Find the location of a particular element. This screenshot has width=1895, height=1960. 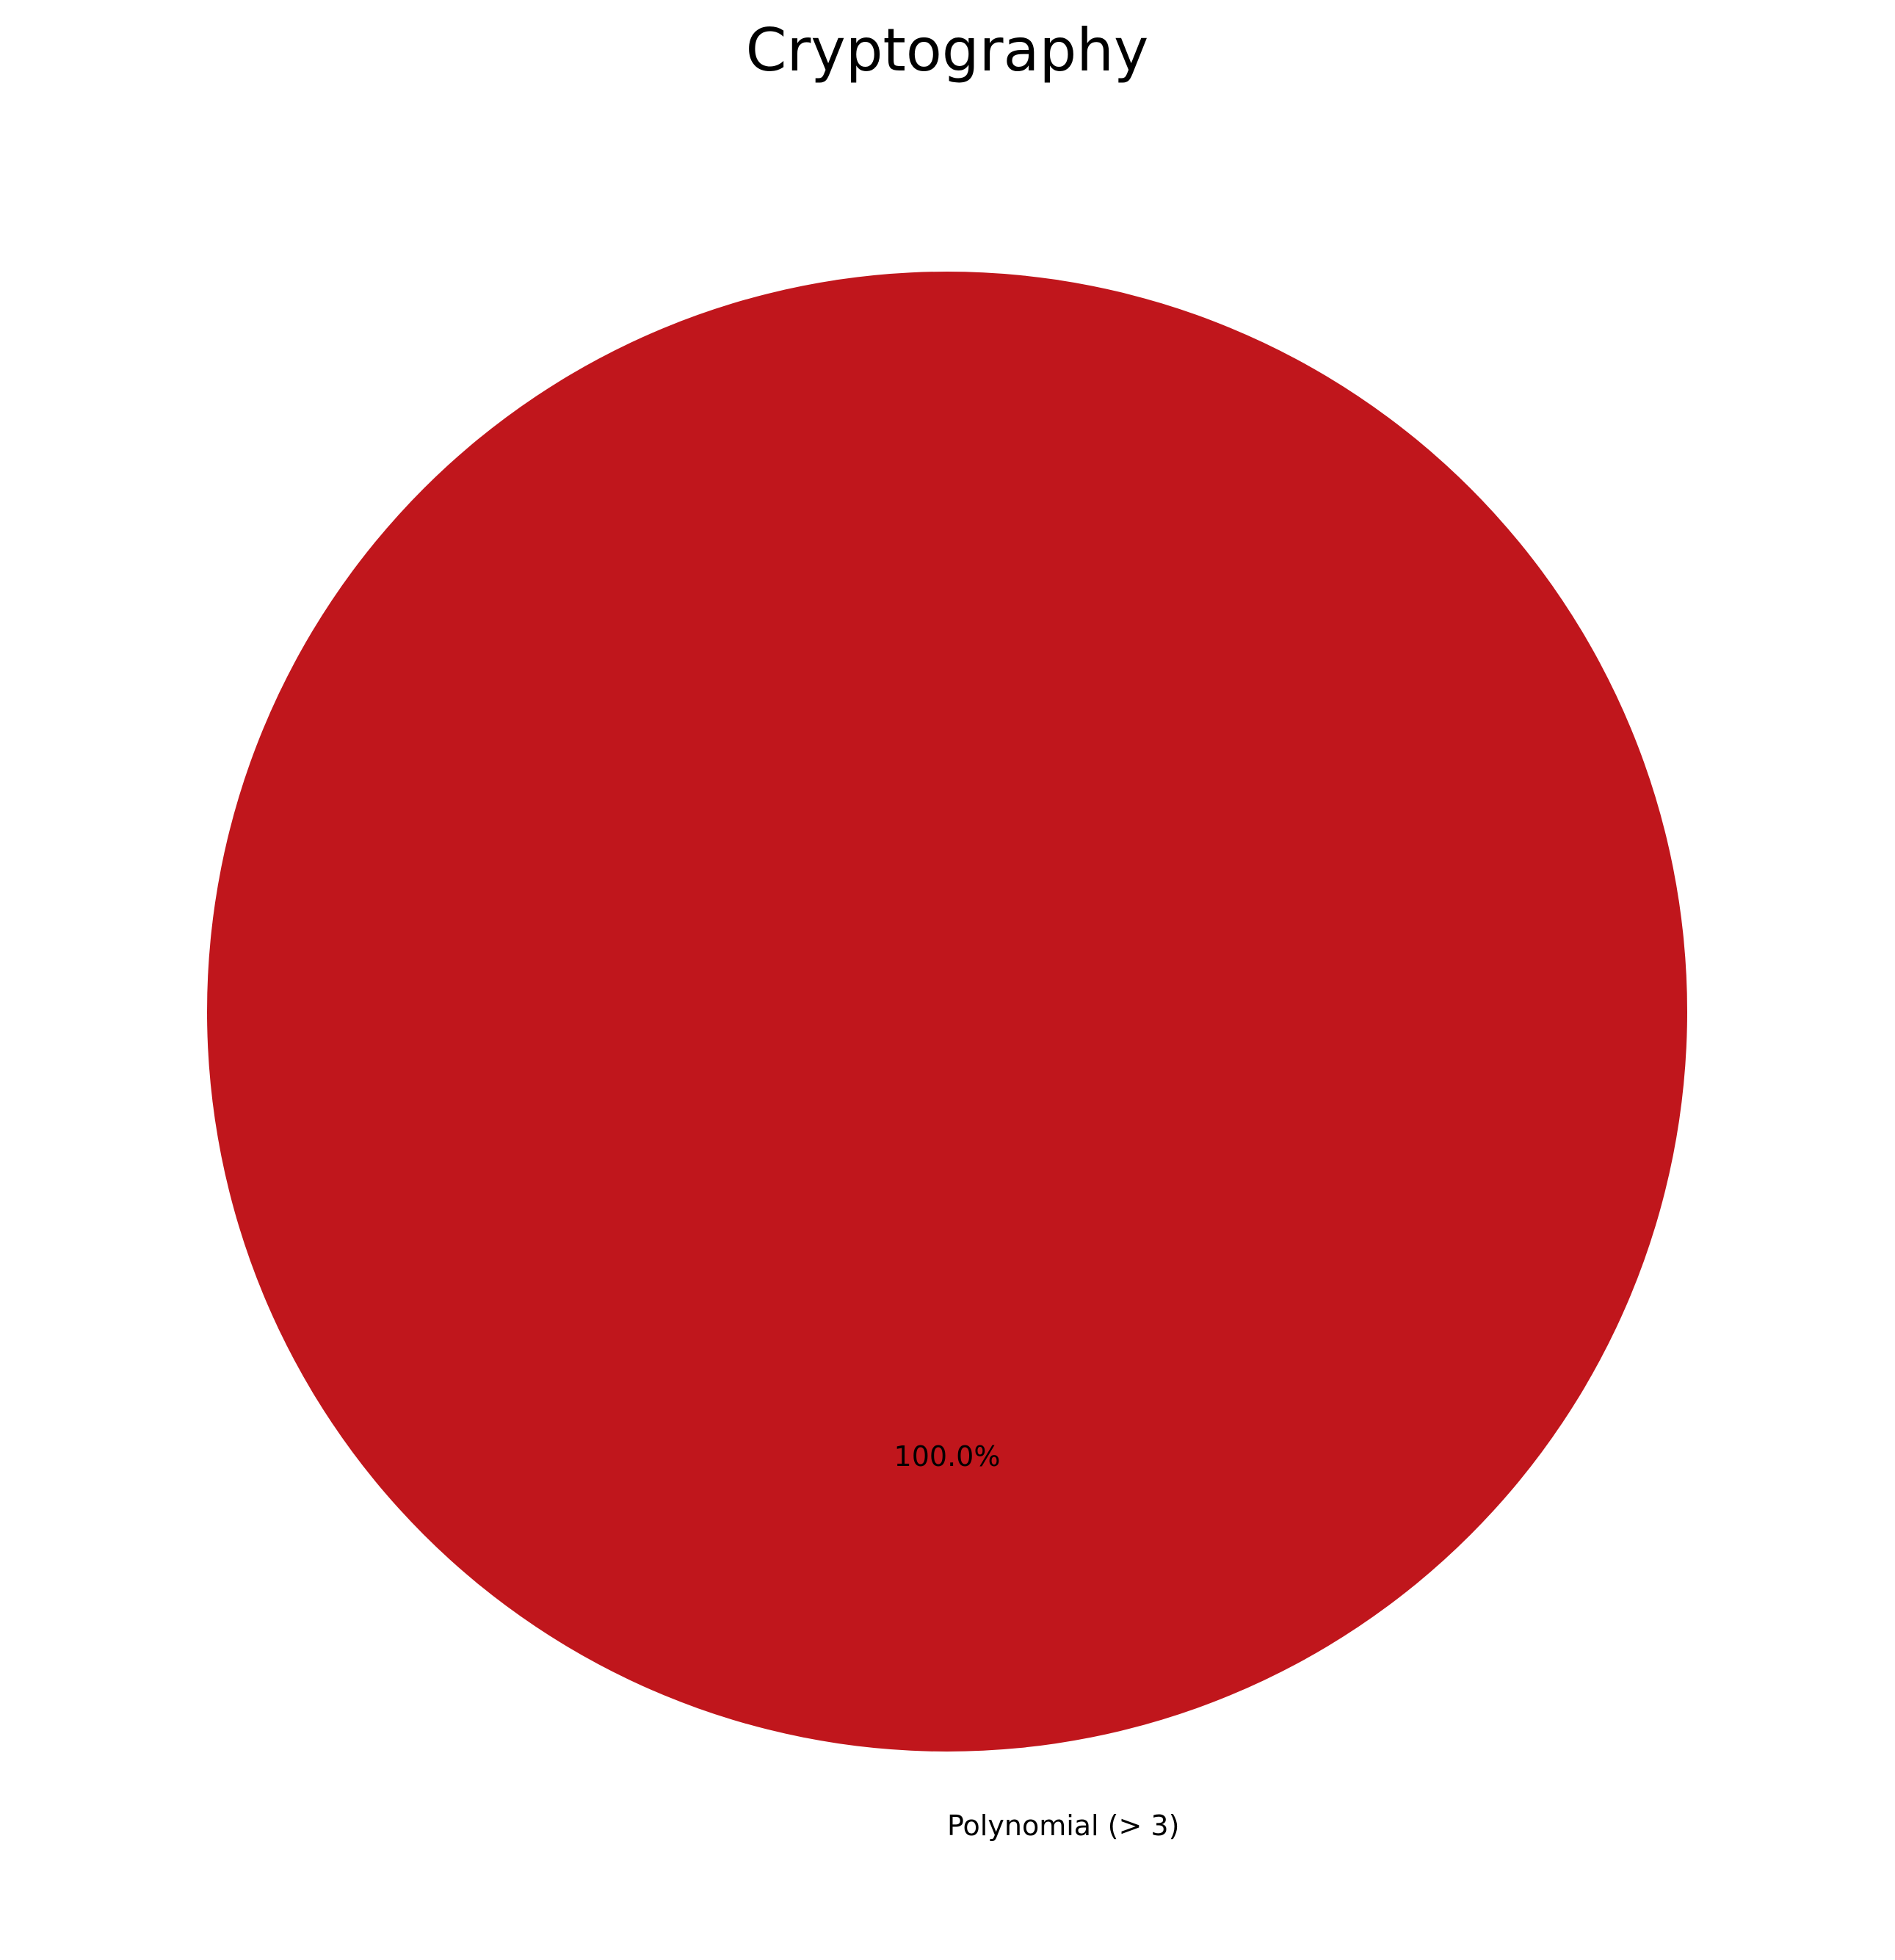

slice-percent-label: 100.0% is located at coordinates (948, 1456).